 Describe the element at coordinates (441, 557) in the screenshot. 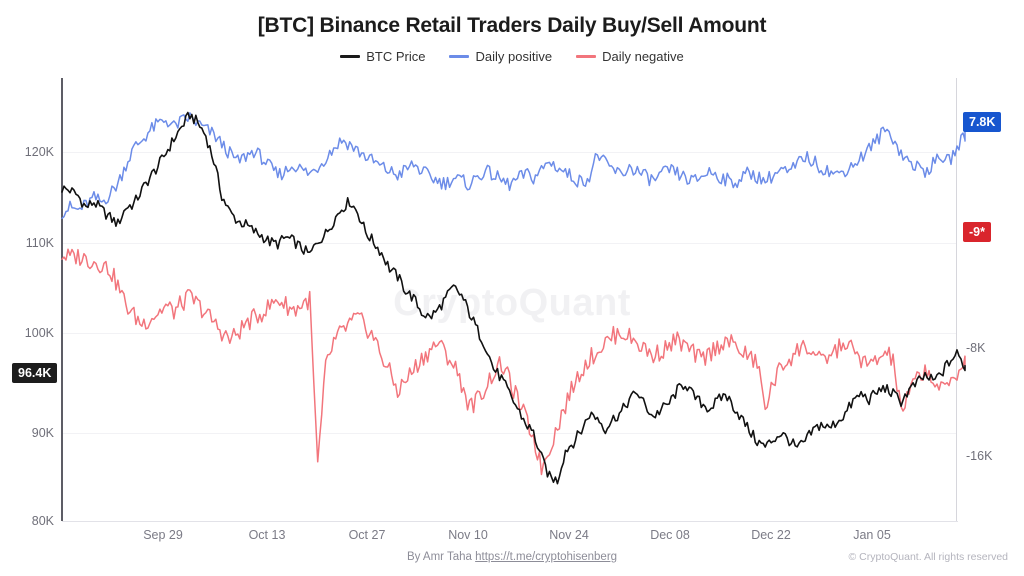

I see `footer-credit-author: By Amr Taha` at that location.